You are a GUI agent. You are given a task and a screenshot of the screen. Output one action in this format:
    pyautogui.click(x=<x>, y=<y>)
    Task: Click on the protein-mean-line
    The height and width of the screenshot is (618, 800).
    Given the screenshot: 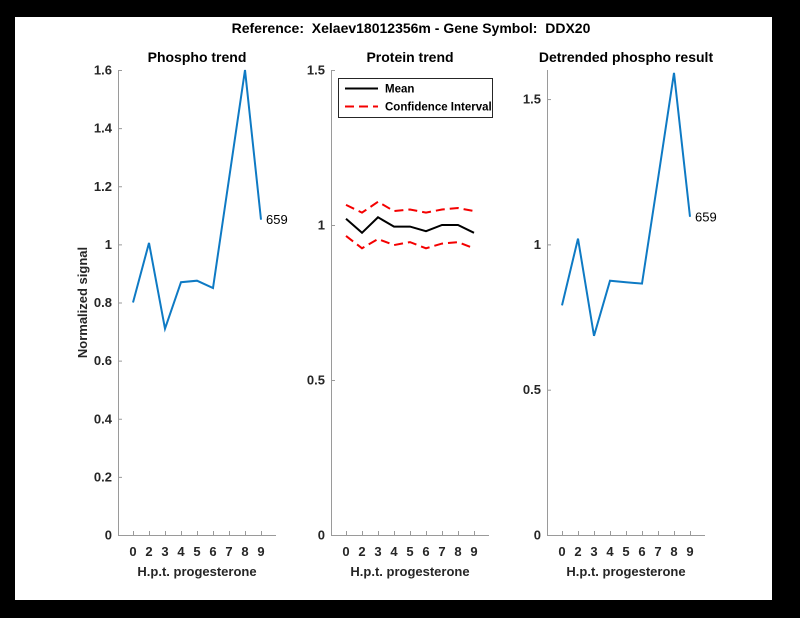 What is the action you would take?
    pyautogui.click(x=410, y=225)
    